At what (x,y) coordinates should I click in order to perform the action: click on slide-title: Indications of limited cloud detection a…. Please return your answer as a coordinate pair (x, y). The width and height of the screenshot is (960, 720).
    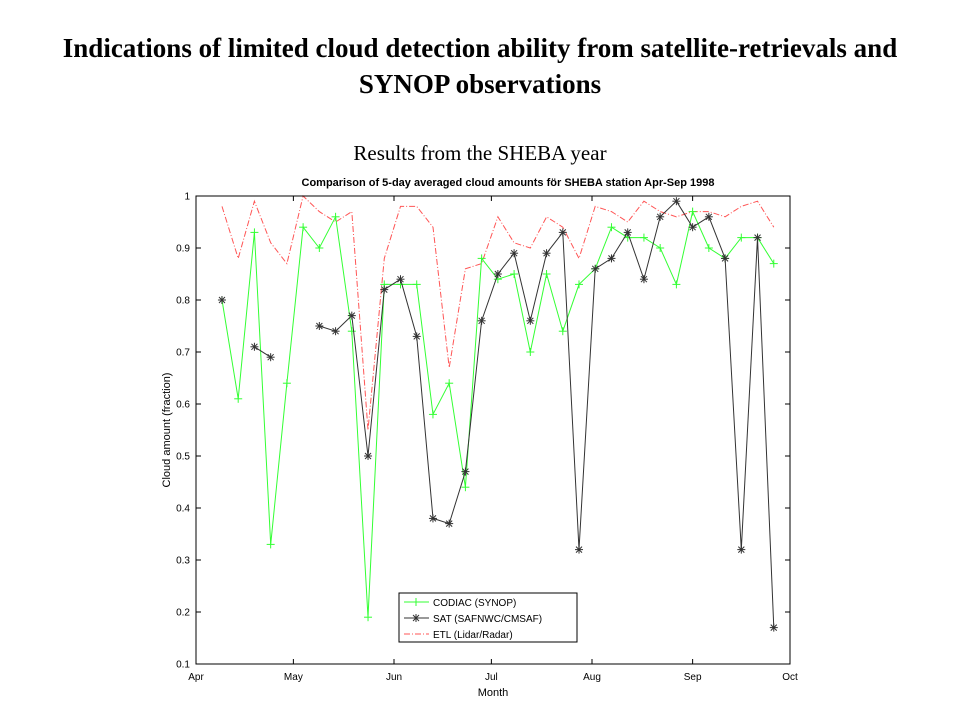
    Looking at the image, I should click on (480, 66).